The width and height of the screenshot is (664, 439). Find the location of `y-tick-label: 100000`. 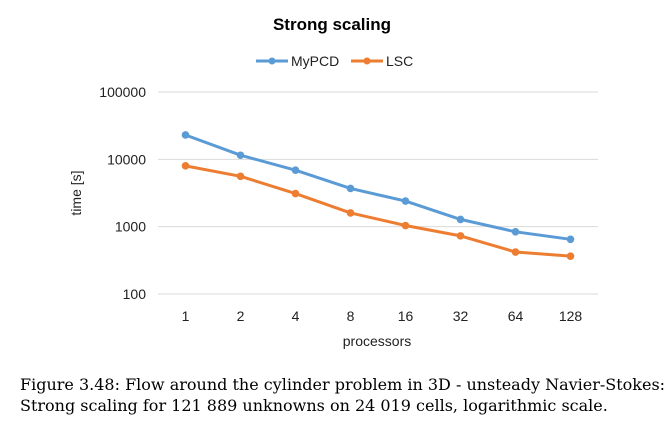

y-tick-label: 100000 is located at coordinates (122, 92).